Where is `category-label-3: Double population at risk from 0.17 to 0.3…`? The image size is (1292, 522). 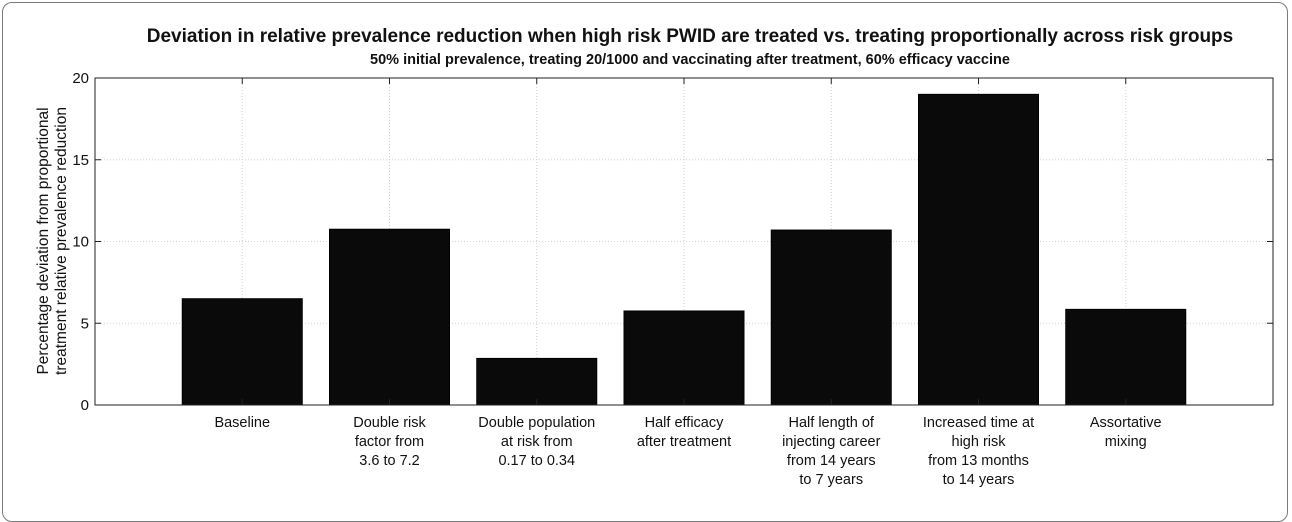
category-label-3: Double population at risk from 0.17 to 0.3… is located at coordinates (536, 442).